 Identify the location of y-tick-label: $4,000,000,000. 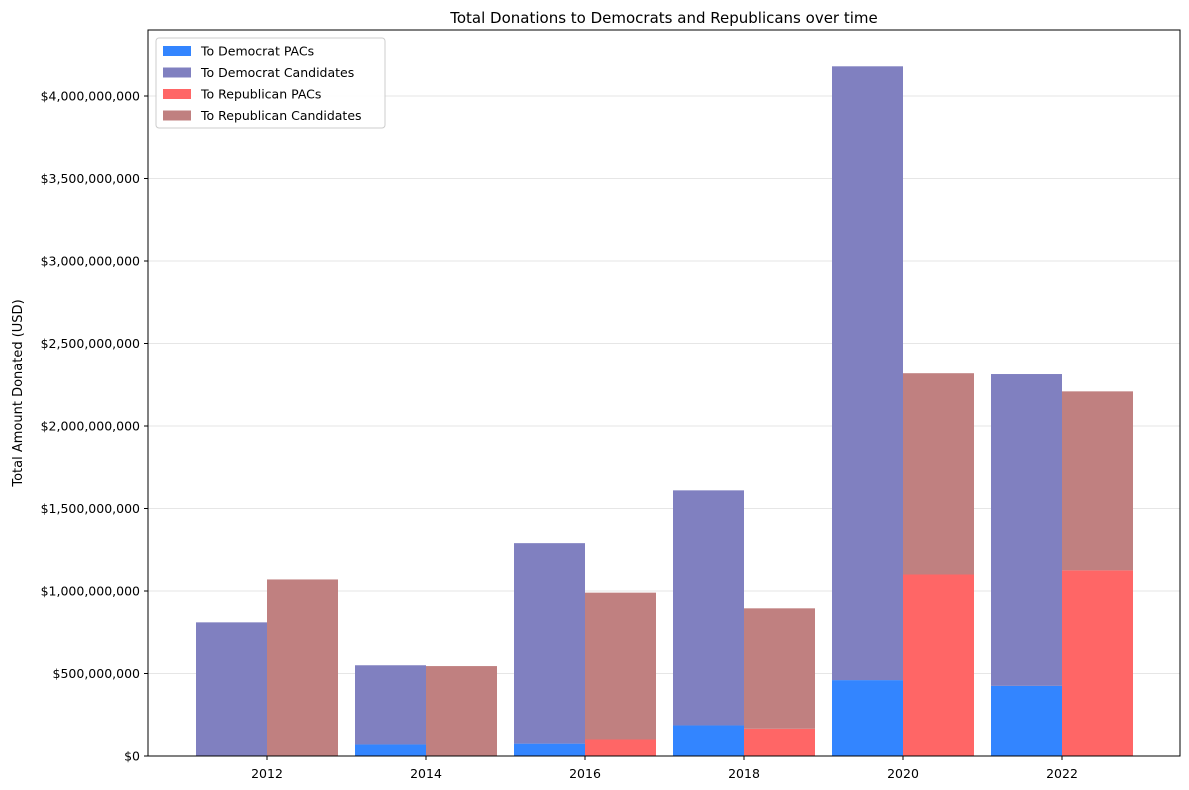
(90, 96).